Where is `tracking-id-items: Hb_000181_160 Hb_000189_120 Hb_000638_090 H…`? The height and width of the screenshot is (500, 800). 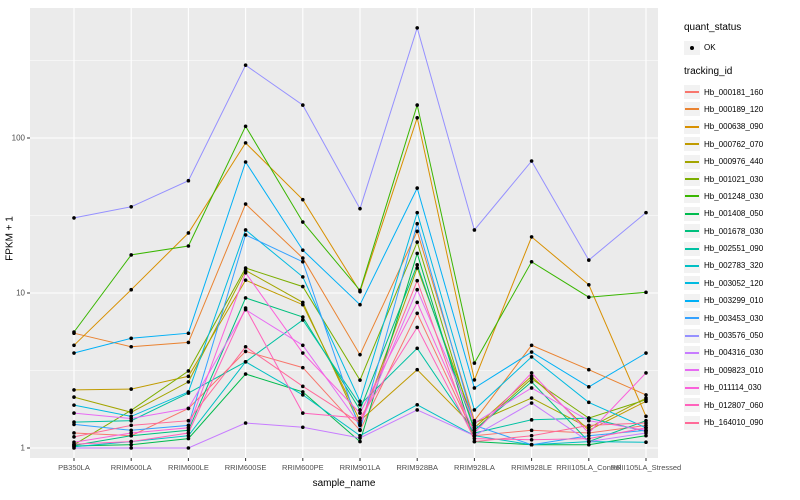
tracking-id-items: Hb_000181_160 Hb_000189_120 Hb_000638_090 H… is located at coordinates (742, 257).